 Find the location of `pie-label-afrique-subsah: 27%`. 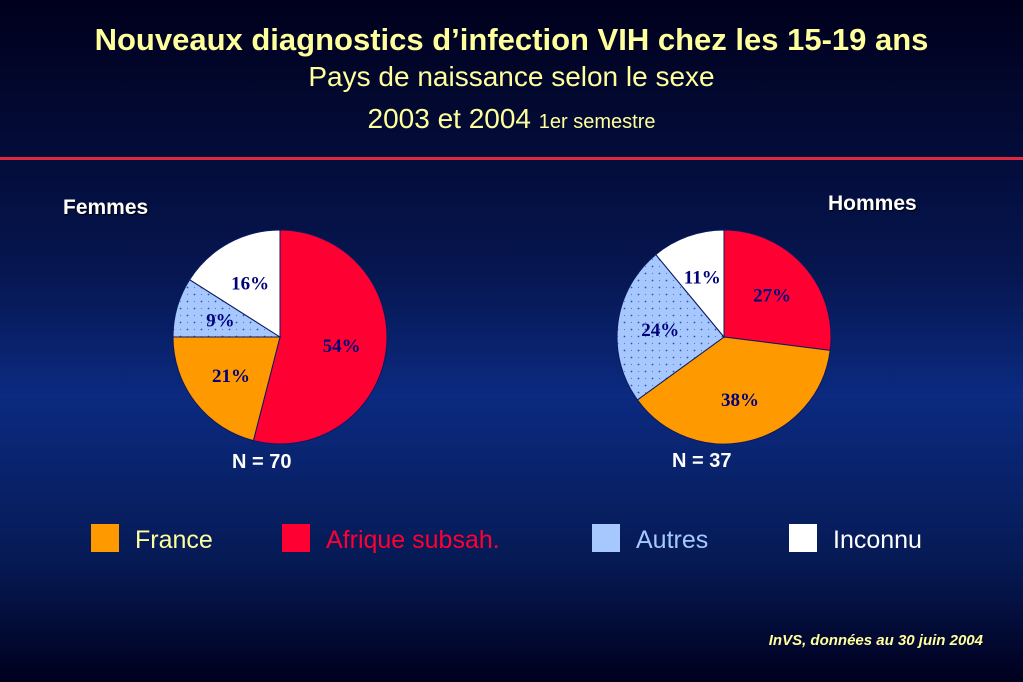

pie-label-afrique-subsah: 27% is located at coordinates (772, 296).